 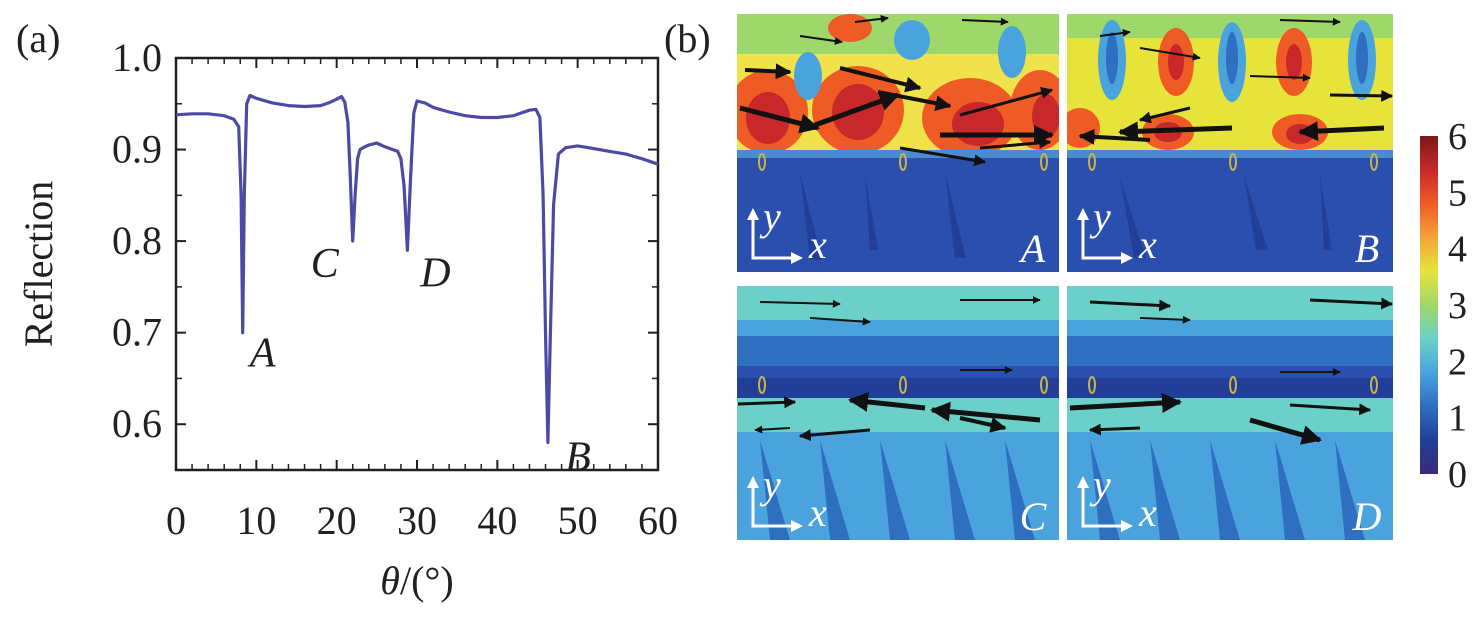 I want to click on colorbar-tick-label: 5, so click(x=1457, y=193).